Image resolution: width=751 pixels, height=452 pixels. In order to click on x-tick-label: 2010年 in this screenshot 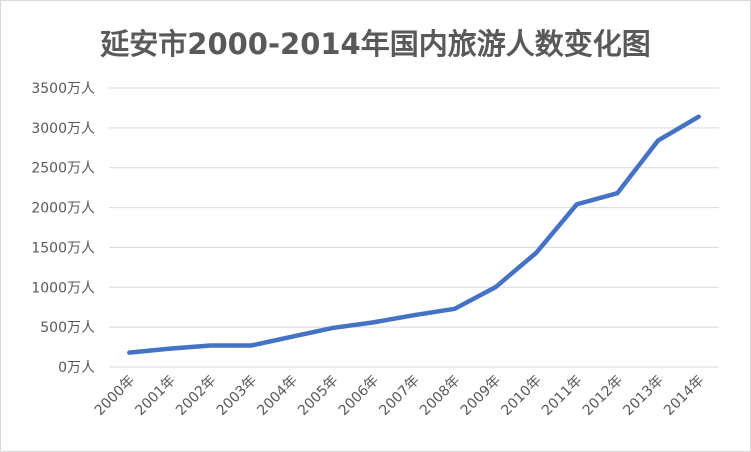, I will do `click(521, 396)`.